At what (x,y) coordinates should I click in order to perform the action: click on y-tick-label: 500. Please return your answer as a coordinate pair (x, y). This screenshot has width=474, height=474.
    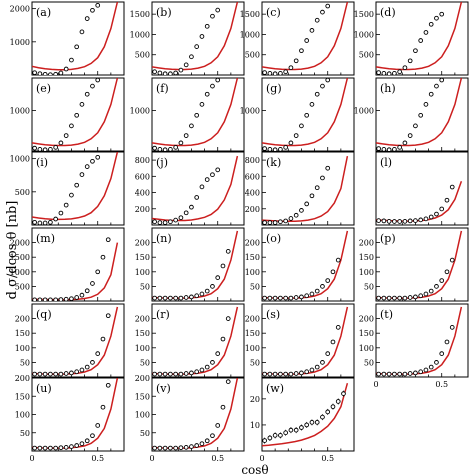
    Looking at the image, I should click on (22, 286).